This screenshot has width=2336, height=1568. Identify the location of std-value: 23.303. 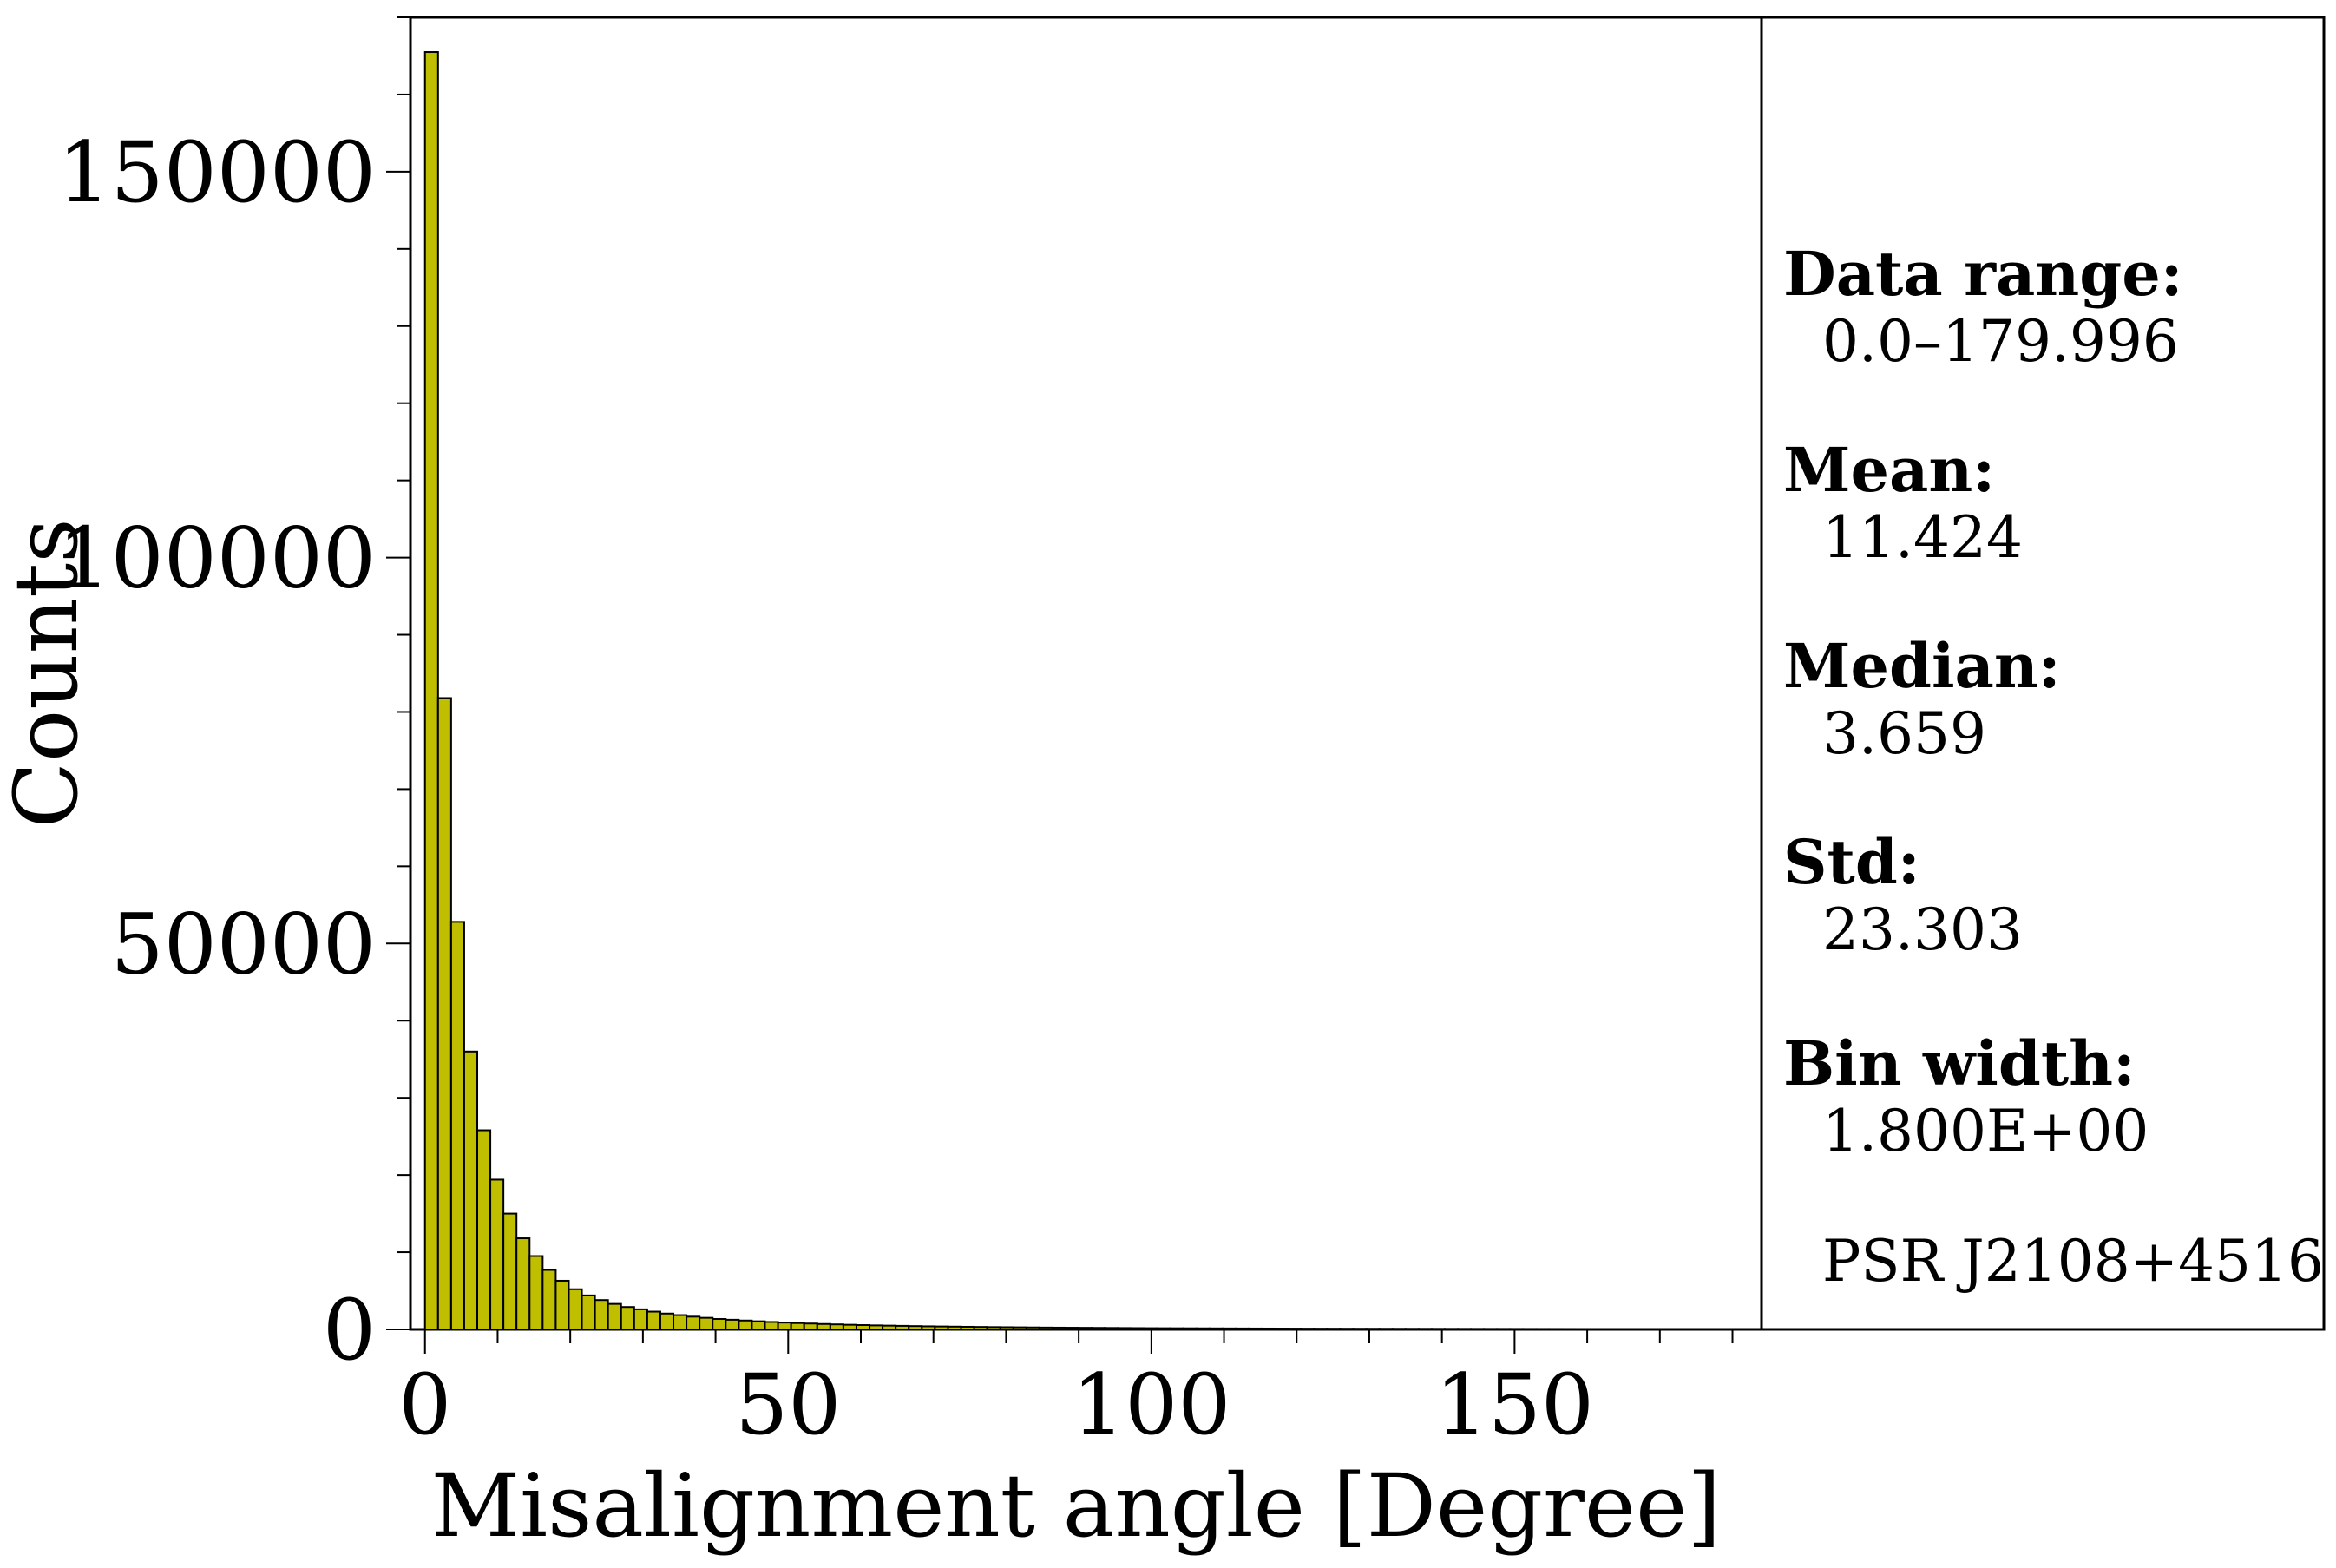
(1923, 929).